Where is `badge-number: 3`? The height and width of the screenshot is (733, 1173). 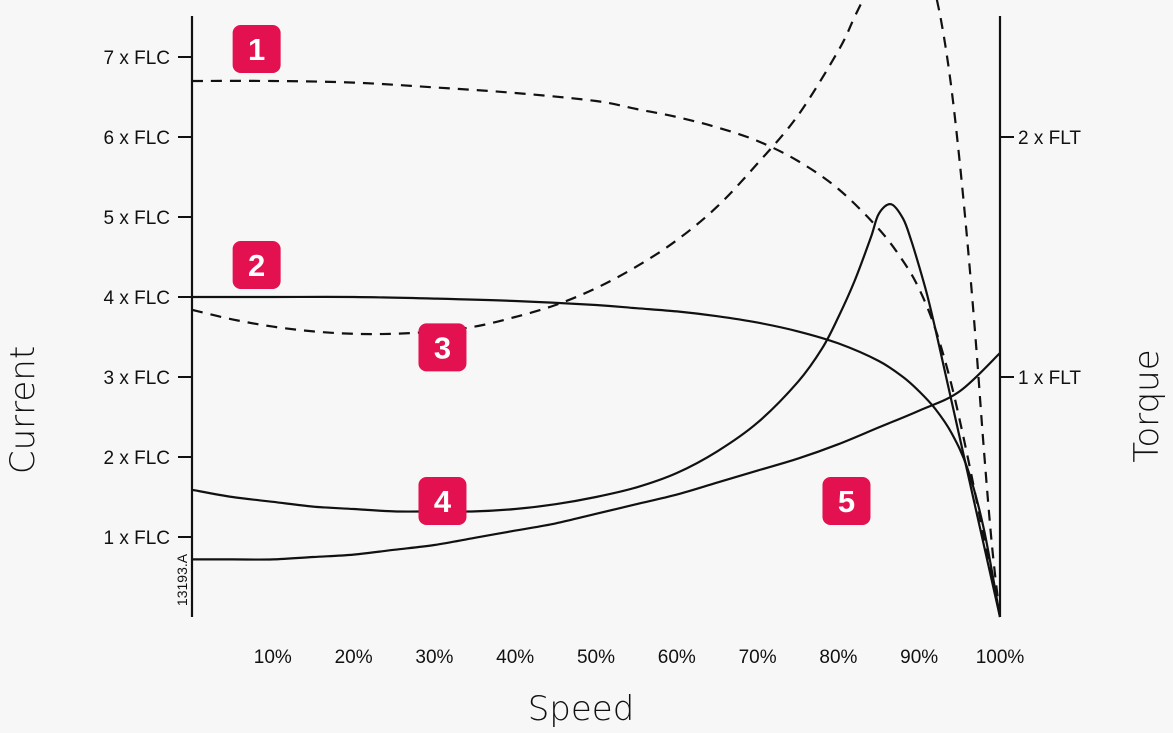 badge-number: 3 is located at coordinates (442, 347).